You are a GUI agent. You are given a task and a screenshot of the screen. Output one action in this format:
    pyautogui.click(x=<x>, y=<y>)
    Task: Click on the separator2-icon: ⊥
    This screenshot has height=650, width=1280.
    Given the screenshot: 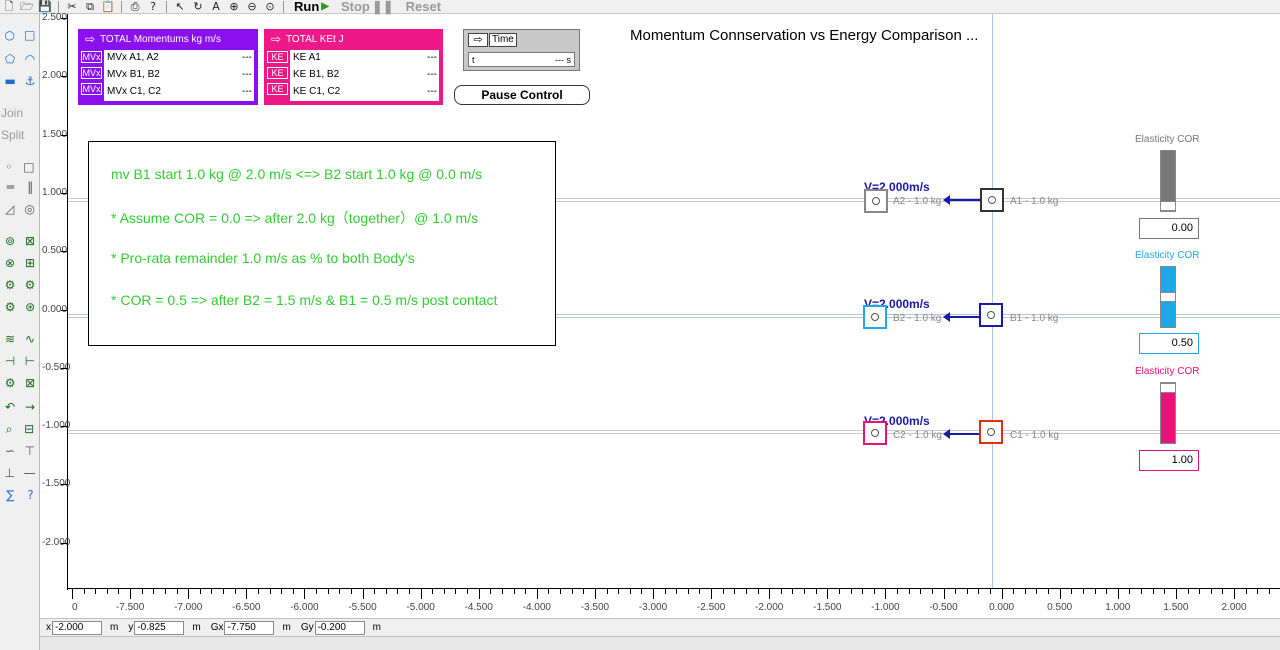 What is the action you would take?
    pyautogui.click(x=9, y=473)
    